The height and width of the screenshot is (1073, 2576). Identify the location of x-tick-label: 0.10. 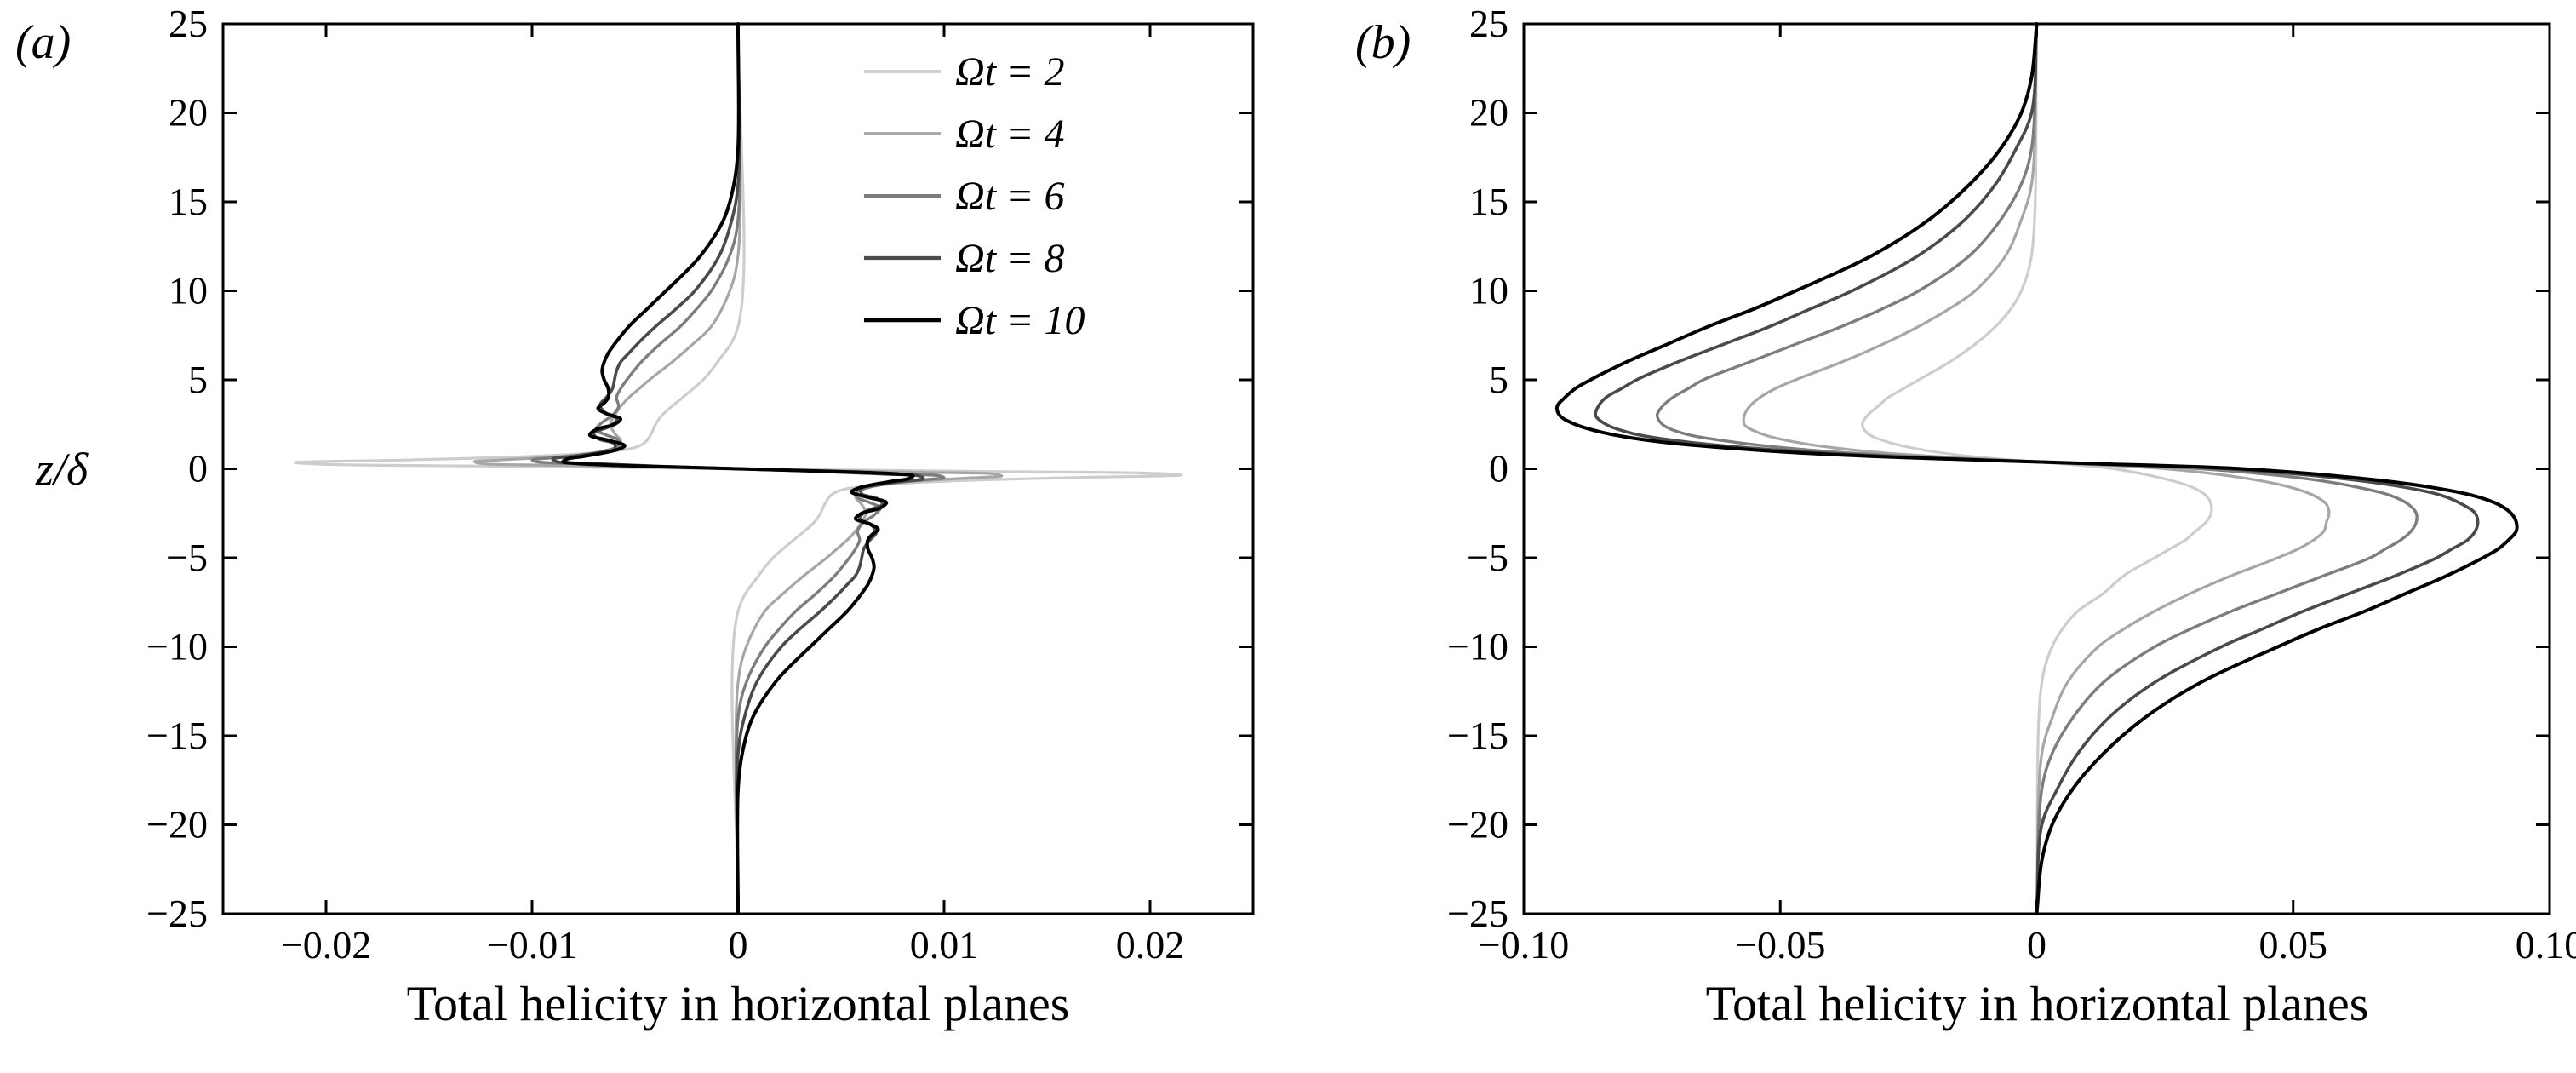
(2546, 945).